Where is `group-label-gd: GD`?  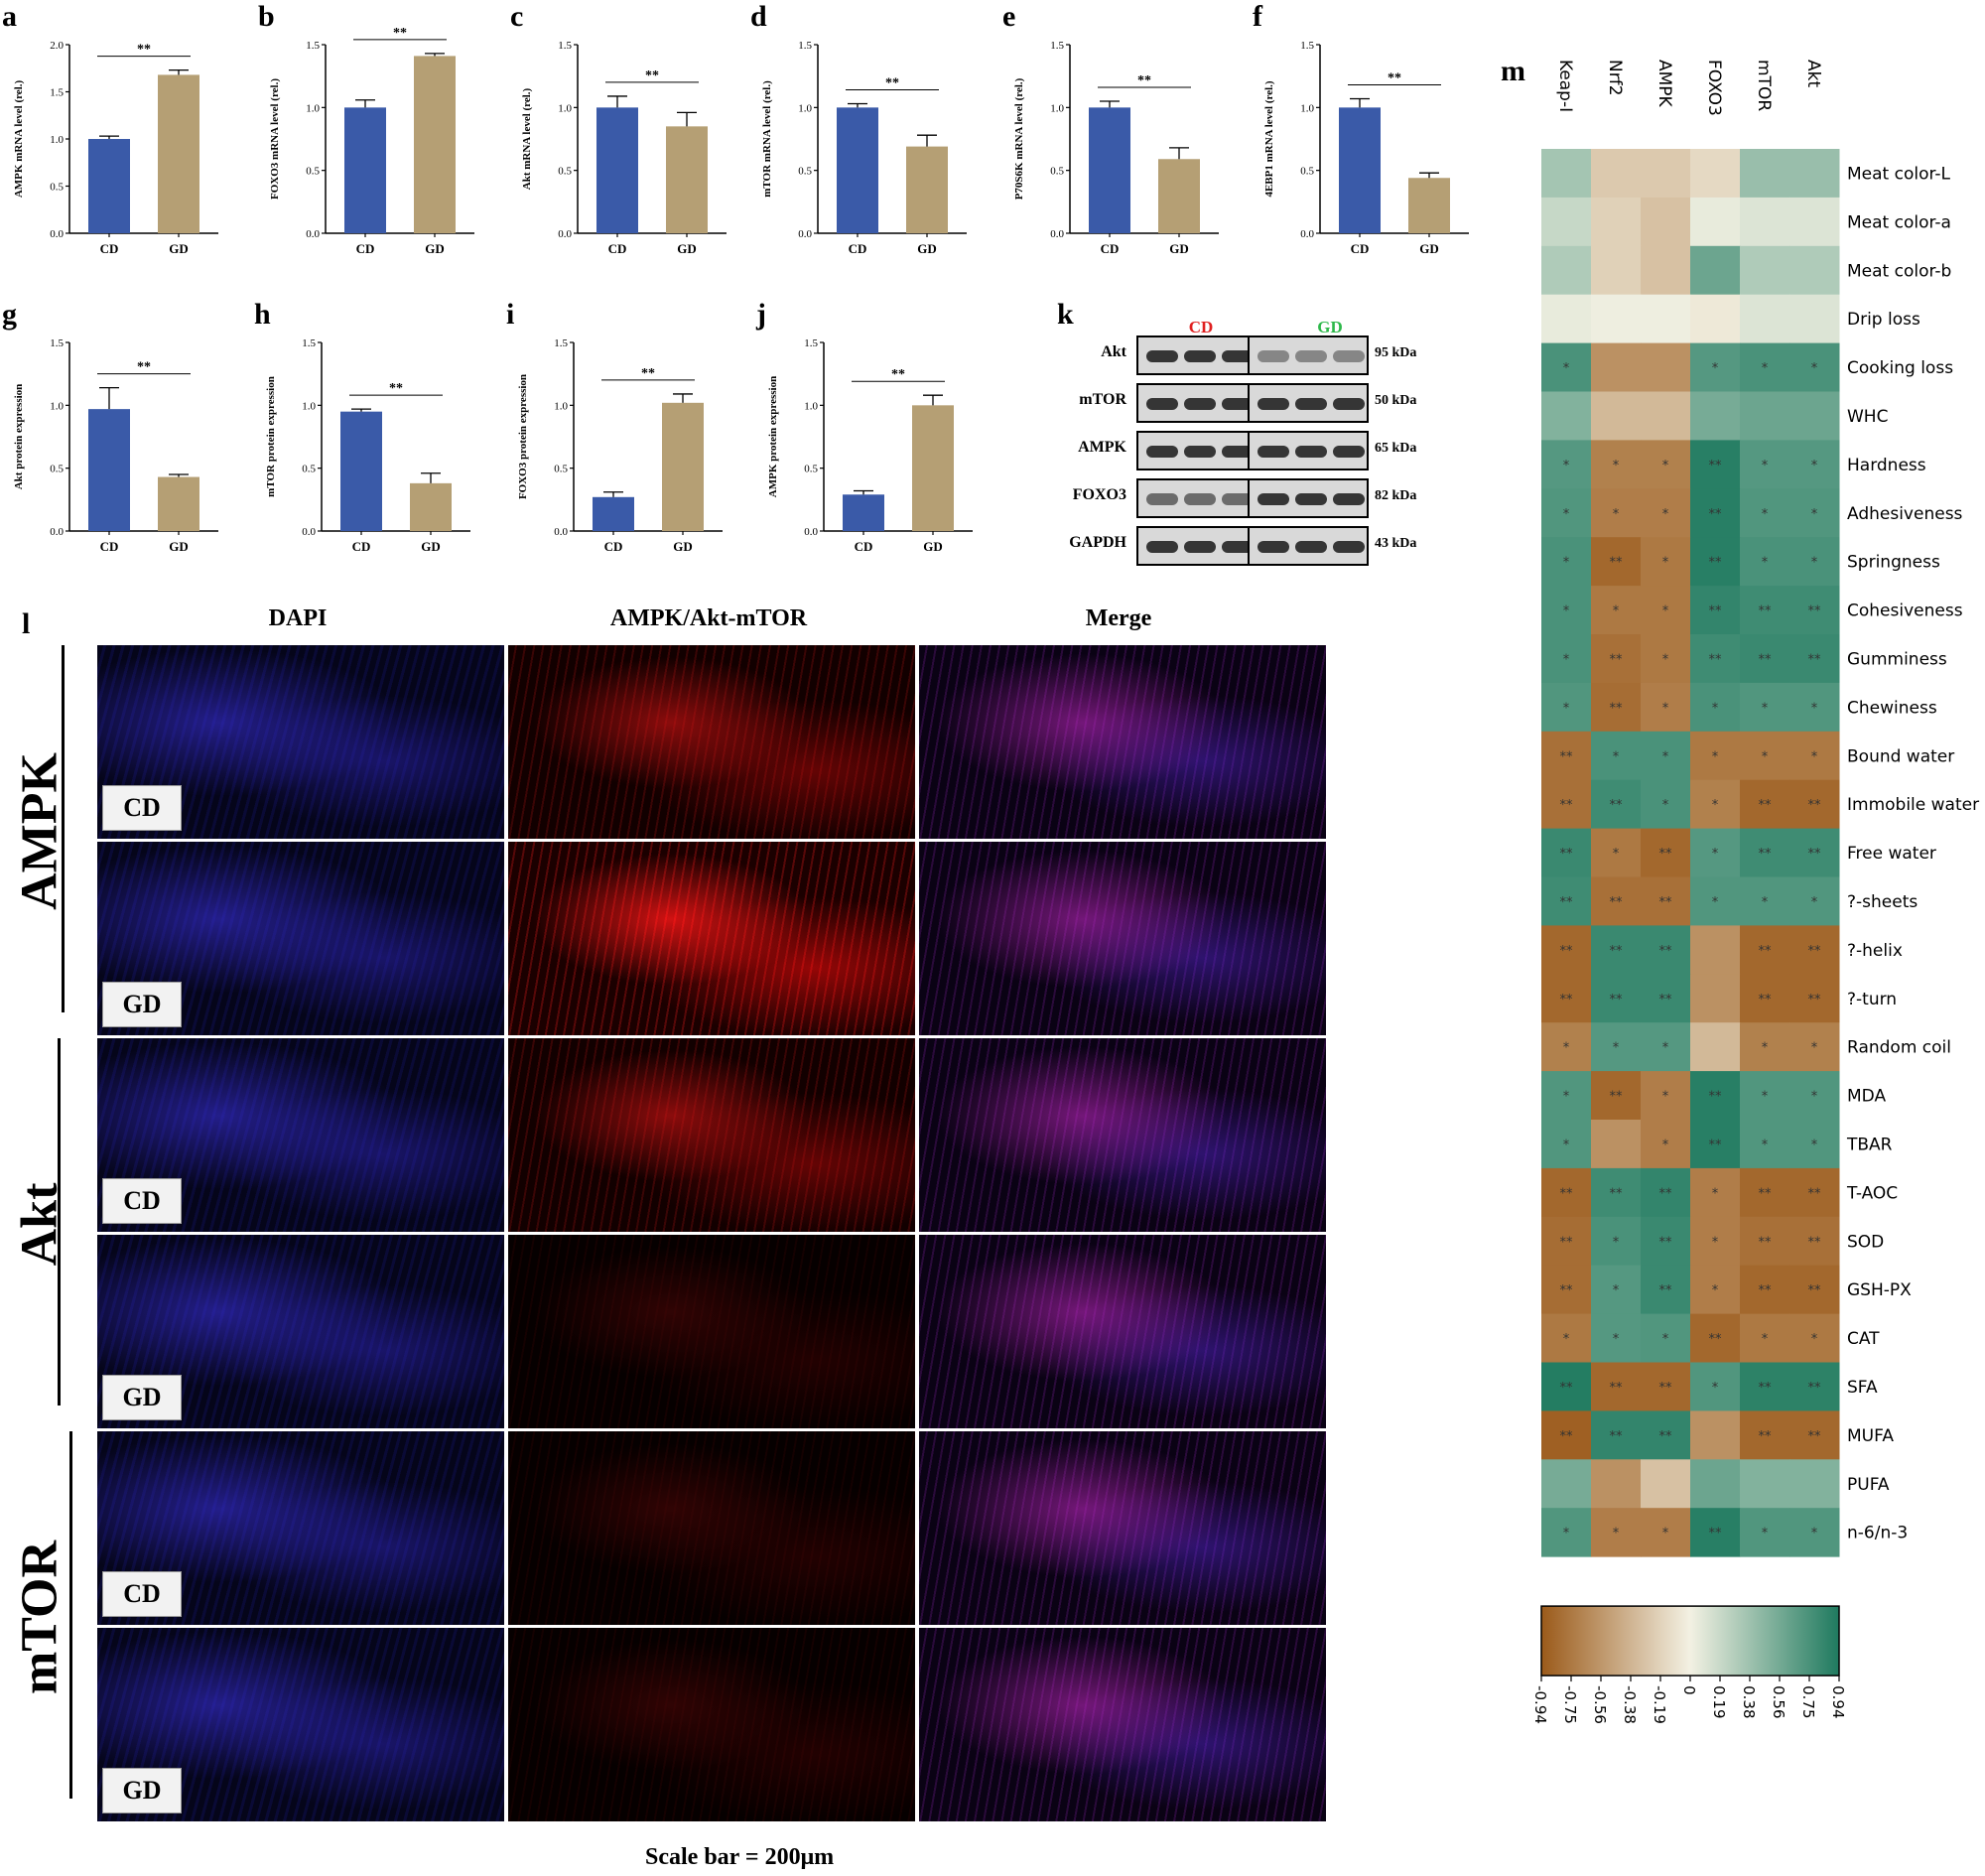 group-label-gd: GD is located at coordinates (142, 1004).